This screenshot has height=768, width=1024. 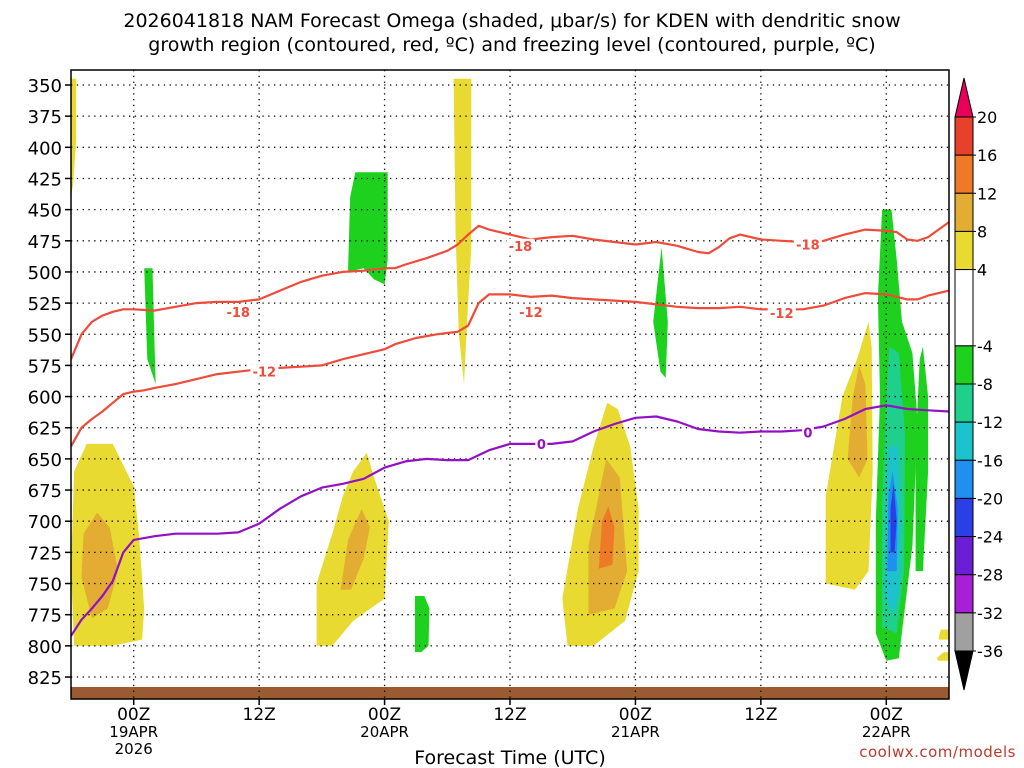 I want to click on colorbar: 20 16 12 8 4 -4 -8 -12 -16 -20 -24 -28 -32 -36, so click(x=978, y=384).